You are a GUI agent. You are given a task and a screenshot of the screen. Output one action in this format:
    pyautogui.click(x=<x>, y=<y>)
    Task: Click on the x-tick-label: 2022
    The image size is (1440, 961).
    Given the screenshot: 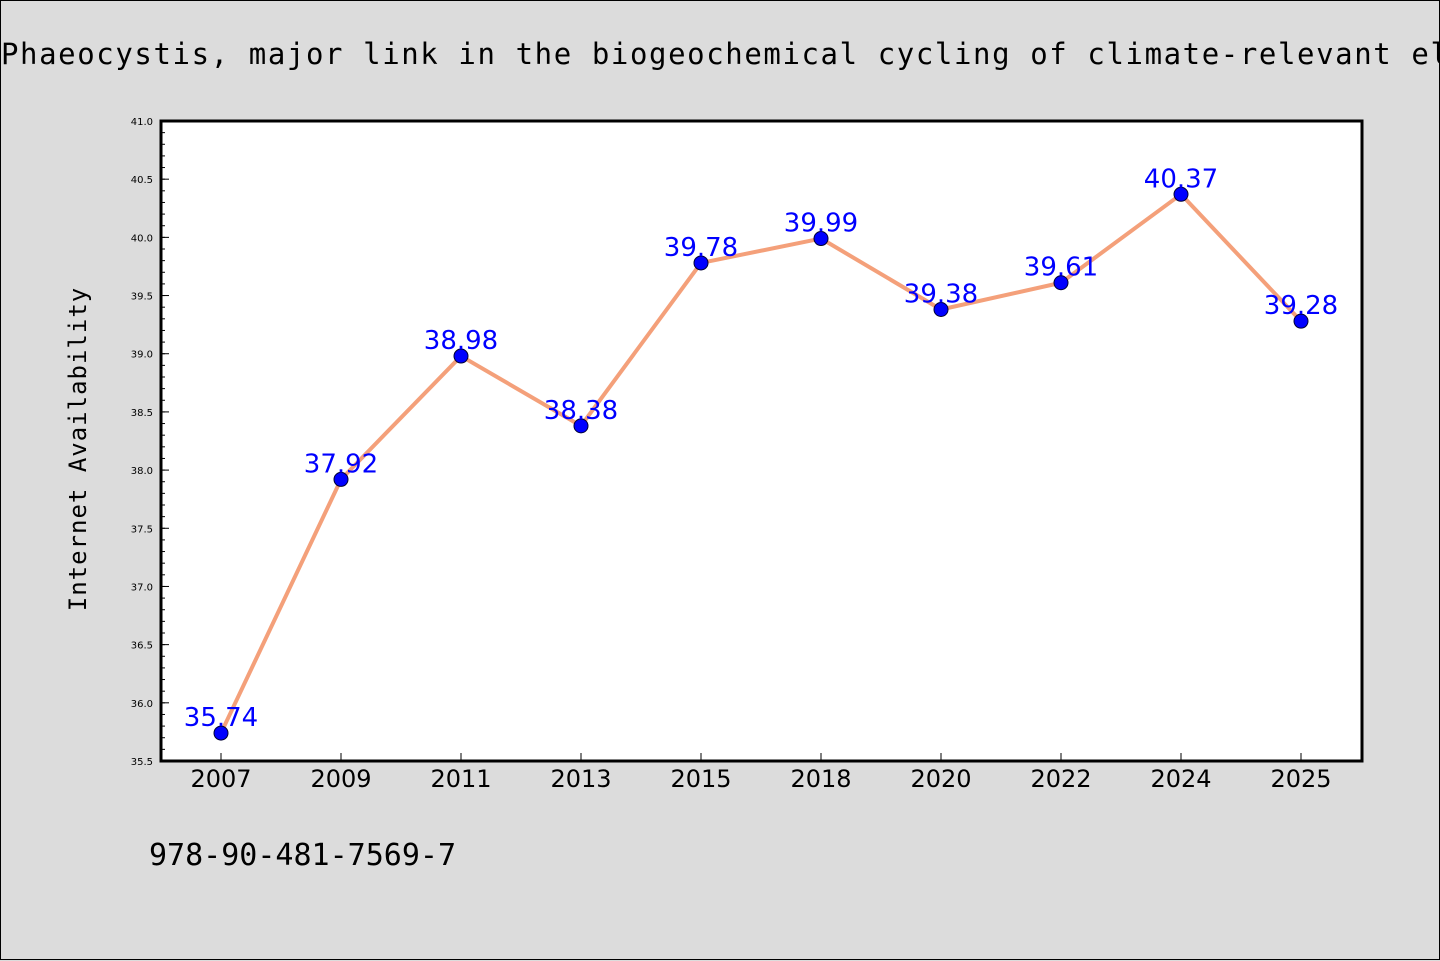 What is the action you would take?
    pyautogui.click(x=1060, y=779)
    